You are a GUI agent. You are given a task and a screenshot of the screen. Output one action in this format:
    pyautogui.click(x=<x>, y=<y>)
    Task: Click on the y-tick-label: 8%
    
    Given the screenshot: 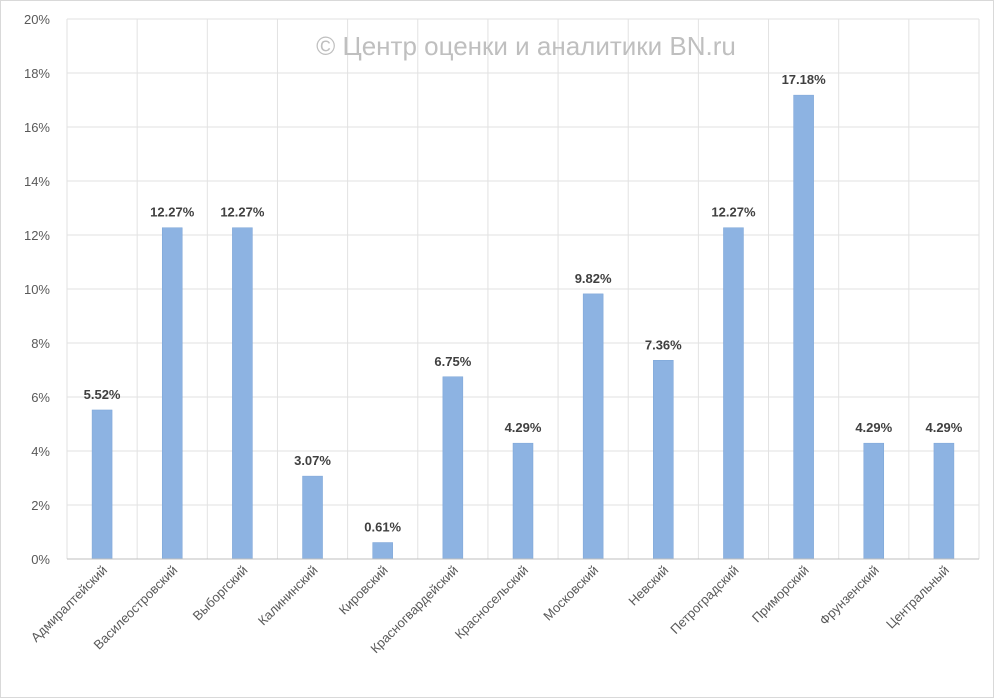 What is the action you would take?
    pyautogui.click(x=40, y=343)
    